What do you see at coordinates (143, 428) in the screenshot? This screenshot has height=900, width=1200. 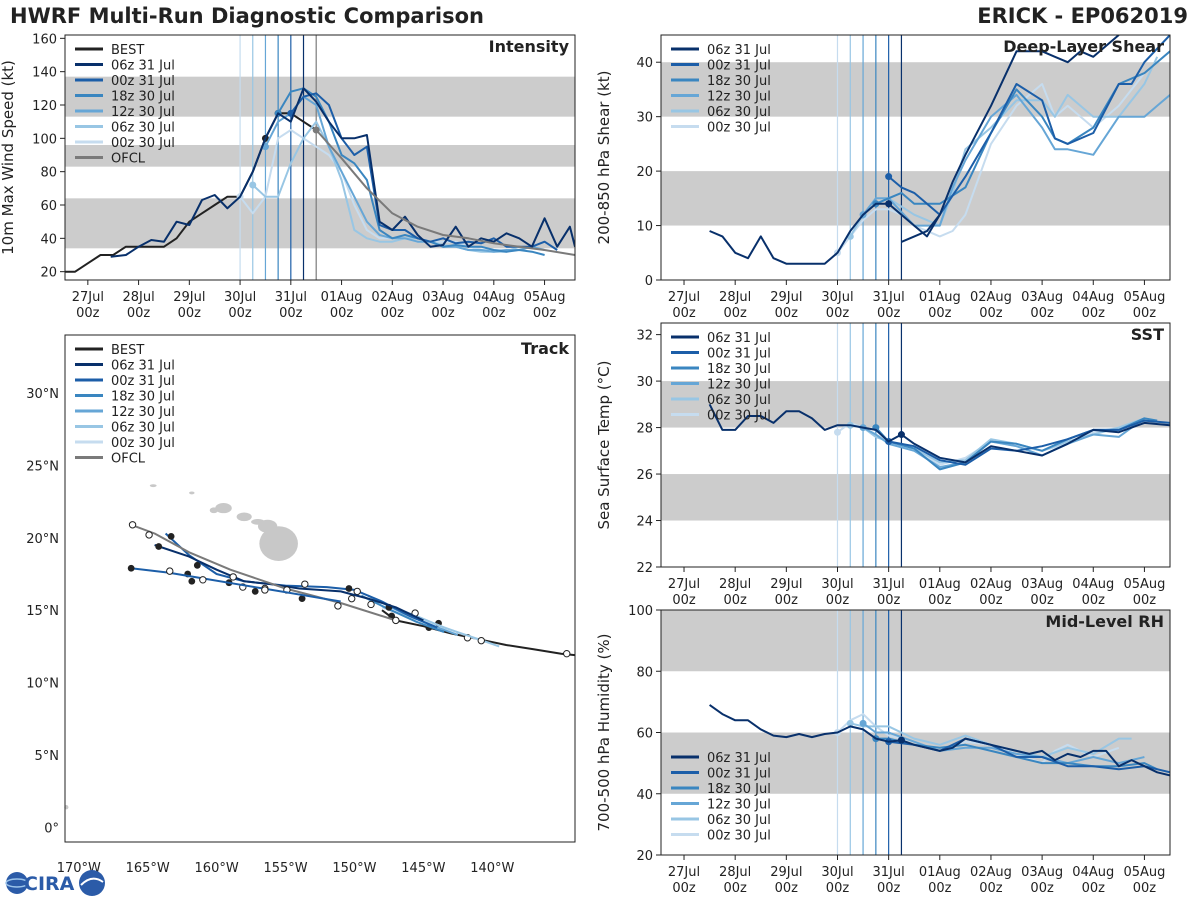 I see `legend-entry-06z-30-jul: 06z 30 Jul` at bounding box center [143, 428].